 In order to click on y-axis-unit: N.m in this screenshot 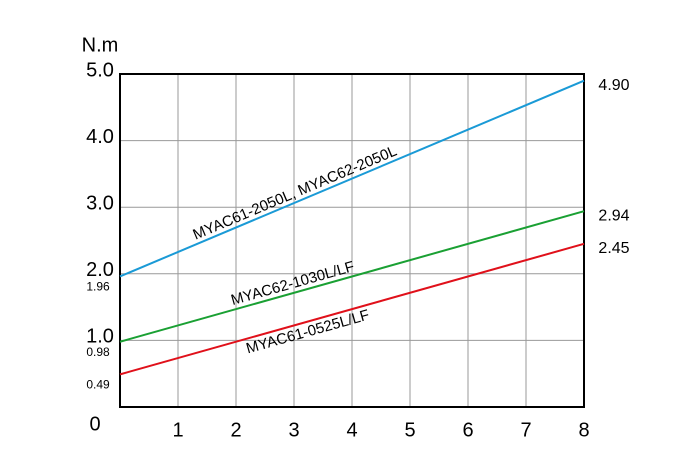, I will do `click(100, 45)`.